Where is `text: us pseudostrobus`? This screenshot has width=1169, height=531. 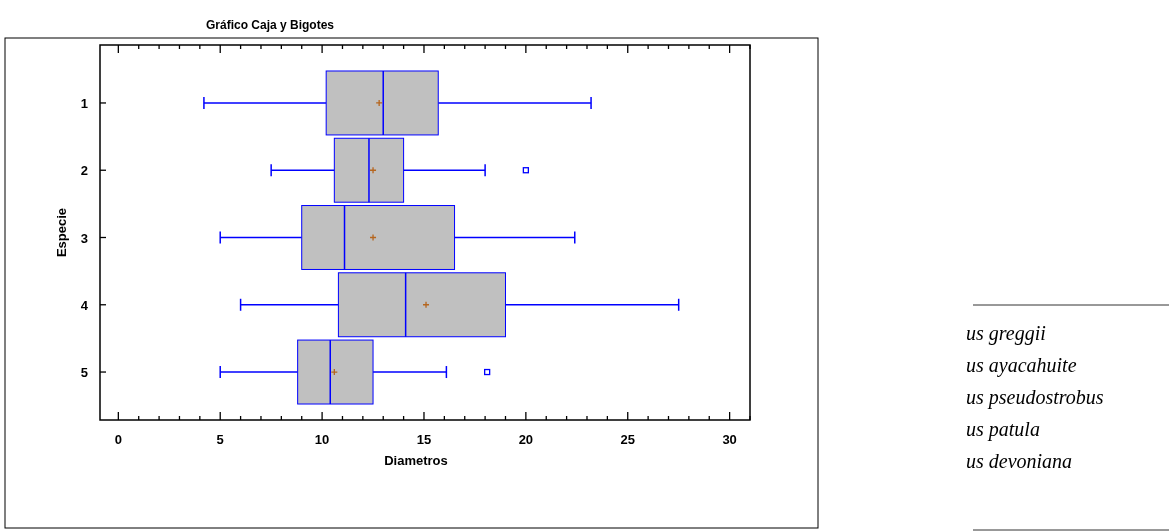 text: us pseudostrobus is located at coordinates (1035, 397).